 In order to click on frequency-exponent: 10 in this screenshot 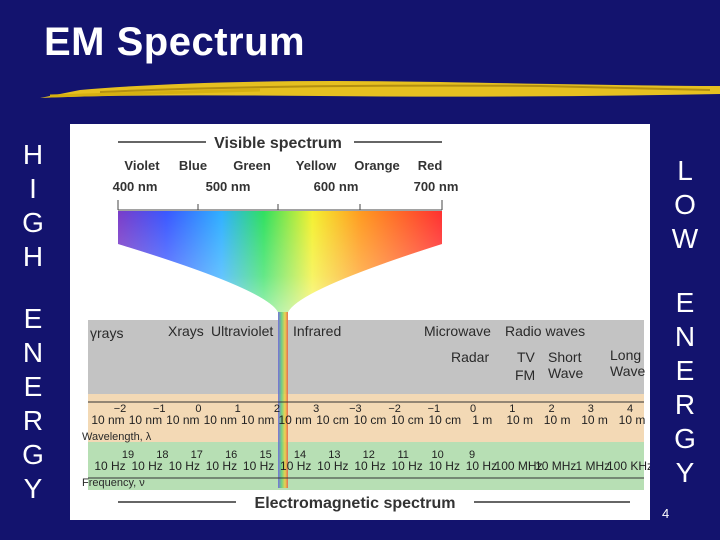, I will do `click(437, 455)`.